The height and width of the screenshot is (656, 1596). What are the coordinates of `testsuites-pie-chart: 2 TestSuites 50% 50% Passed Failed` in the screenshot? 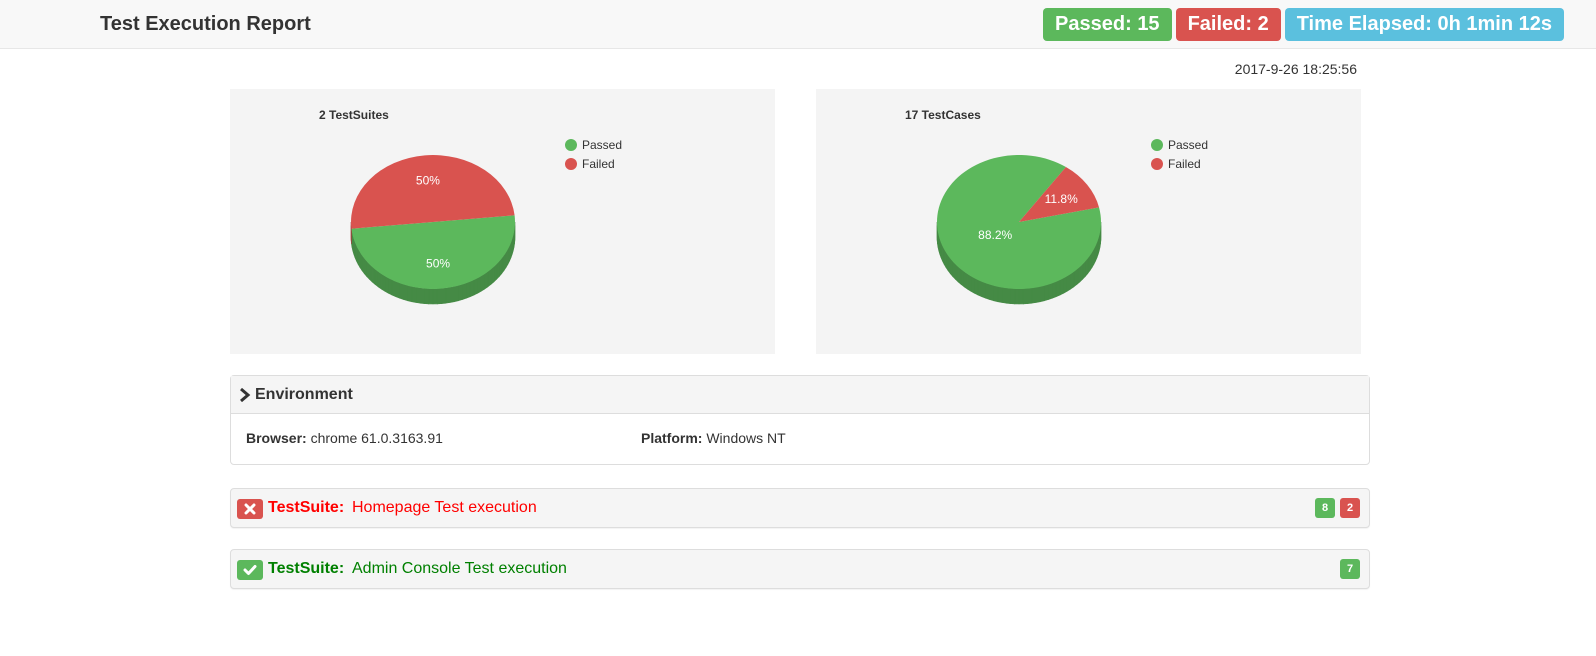 It's located at (470, 206).